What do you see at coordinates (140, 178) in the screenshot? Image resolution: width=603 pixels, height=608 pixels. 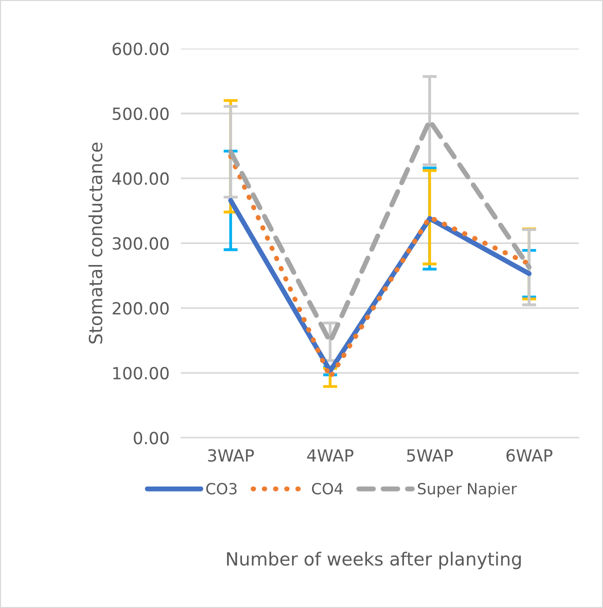 I see `y-tick-label: 400.00` at bounding box center [140, 178].